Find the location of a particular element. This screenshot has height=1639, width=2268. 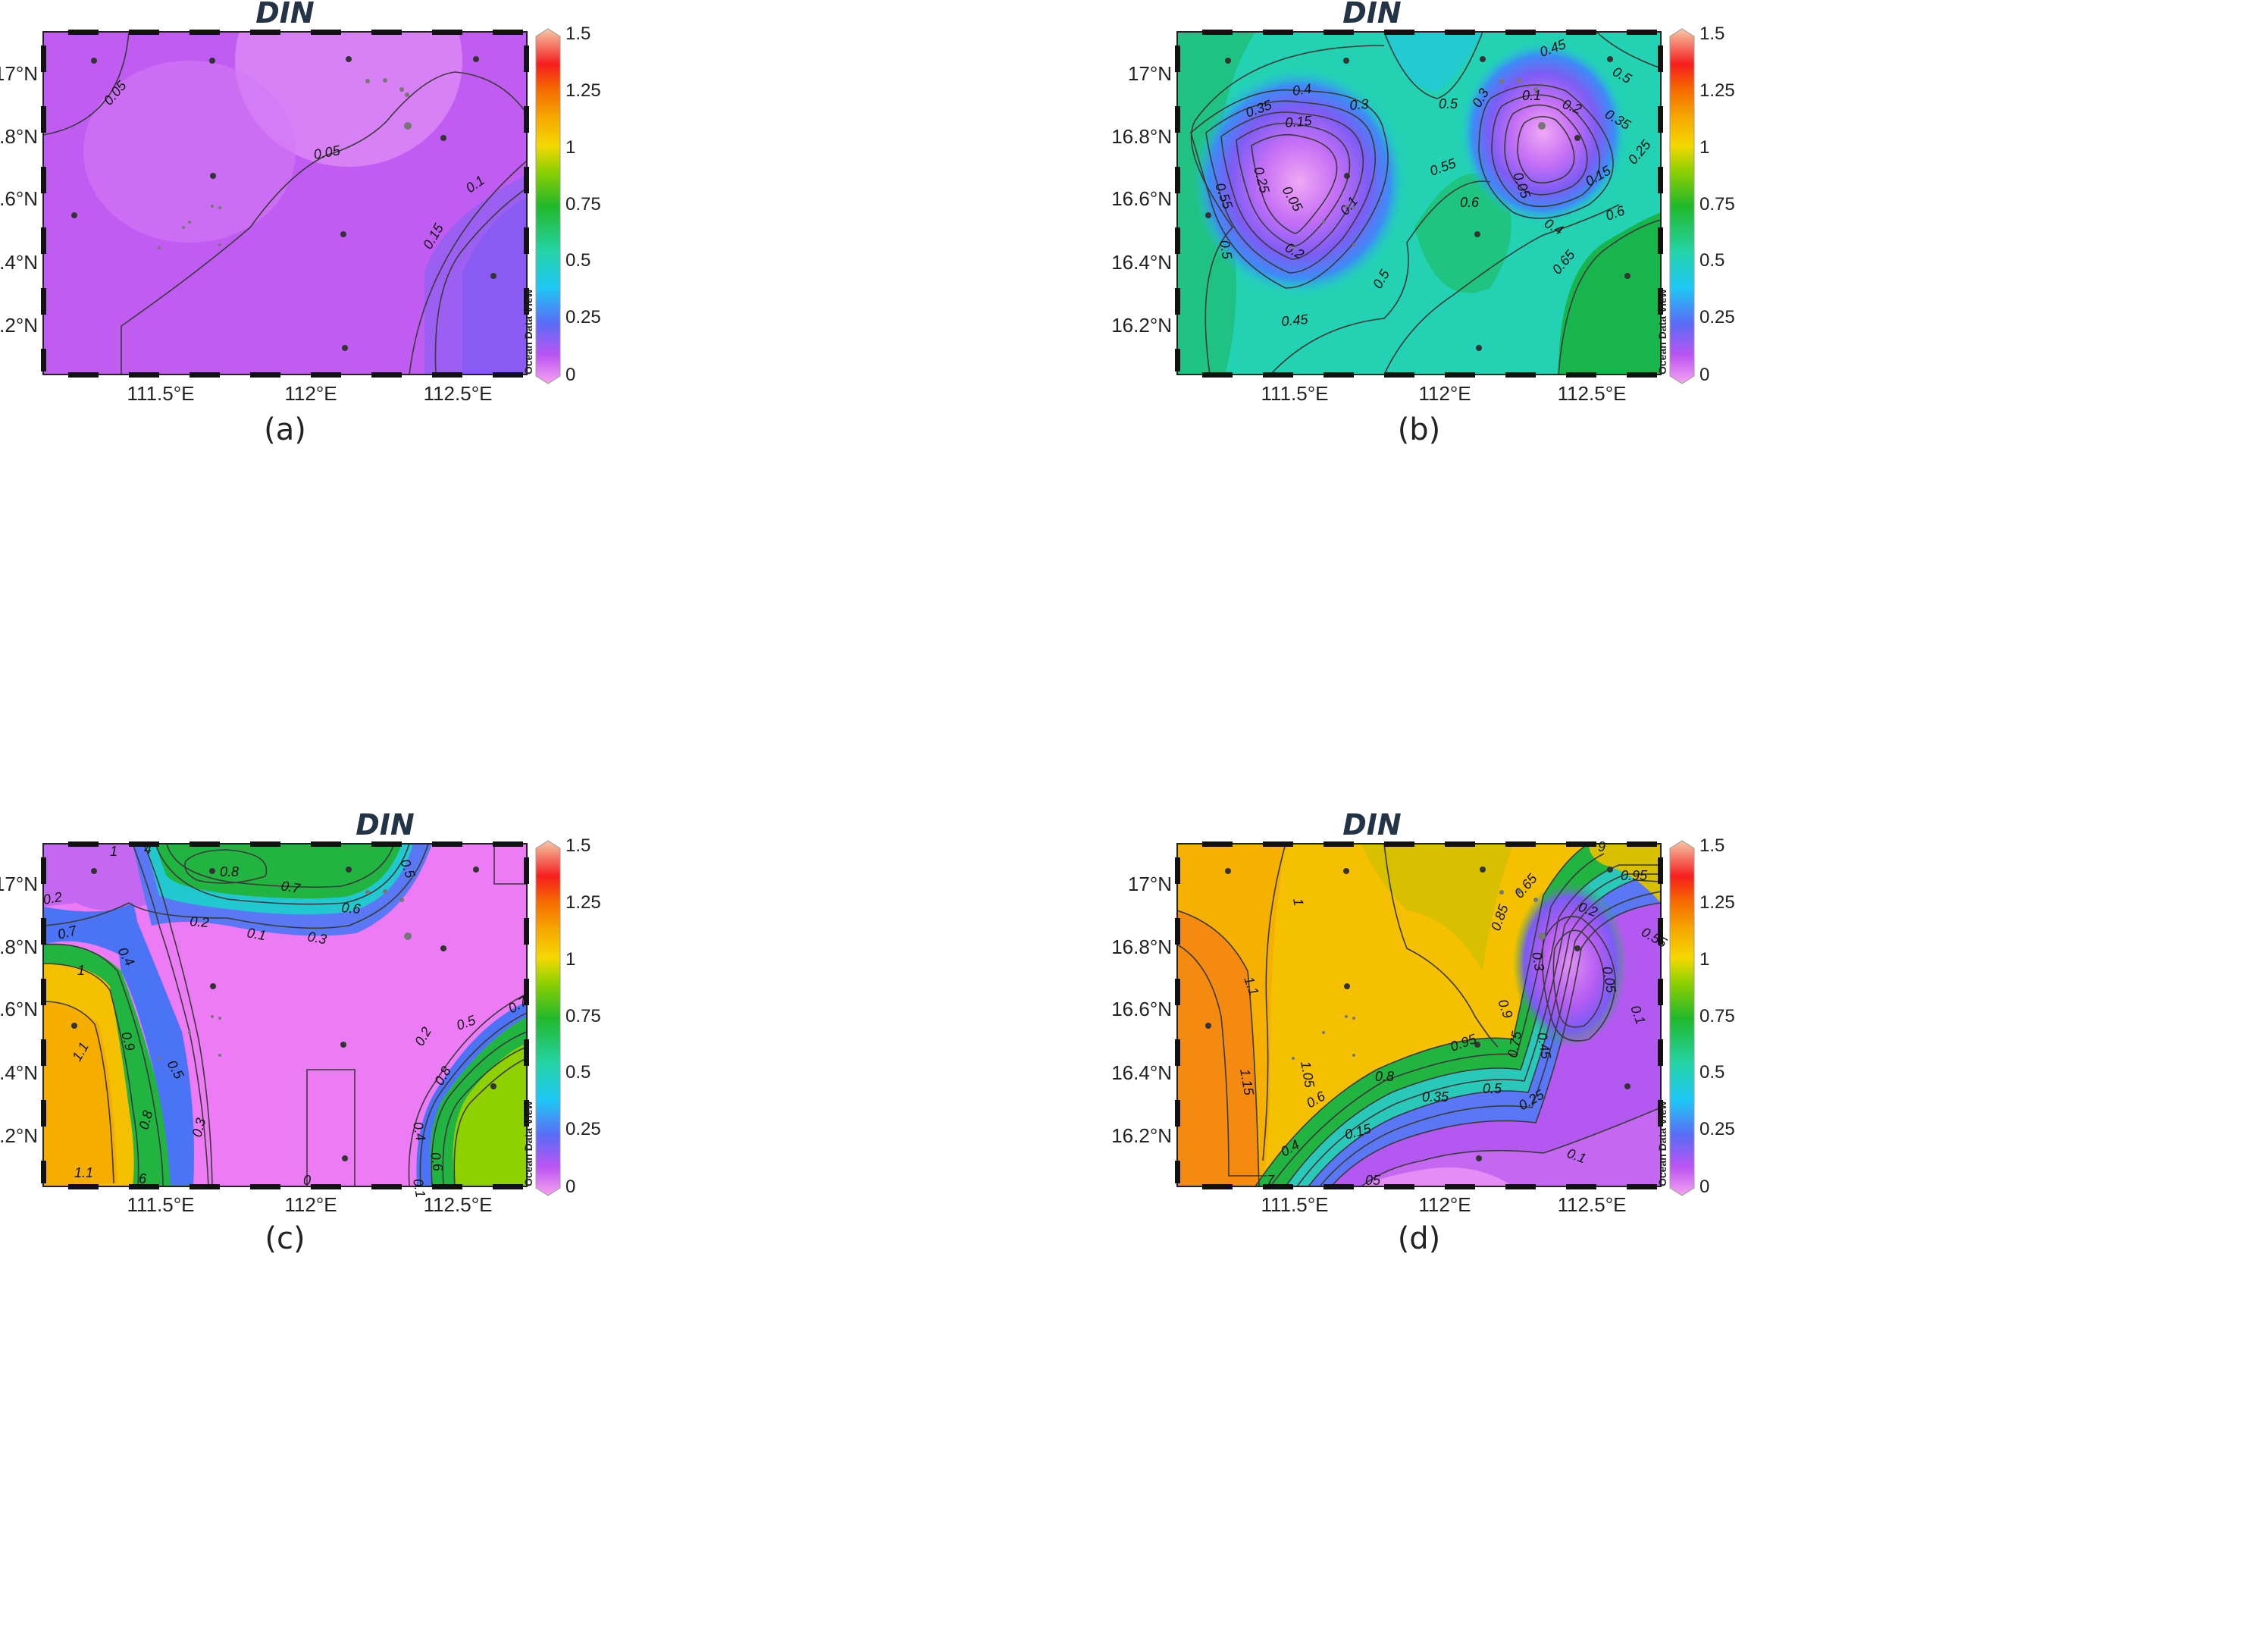

island-marks is located at coordinates (1419, 974).